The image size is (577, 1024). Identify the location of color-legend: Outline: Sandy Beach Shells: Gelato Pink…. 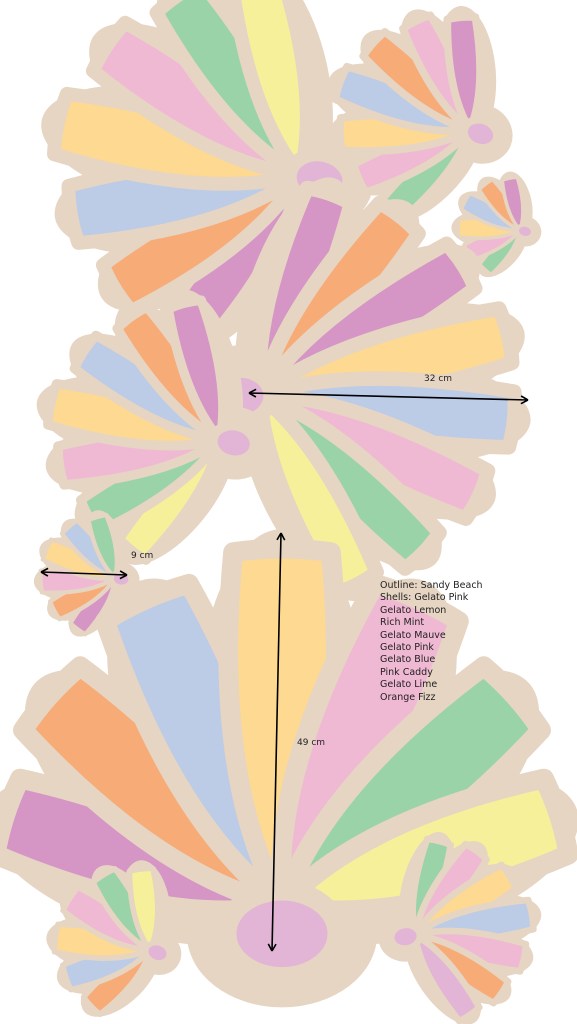
(431, 642).